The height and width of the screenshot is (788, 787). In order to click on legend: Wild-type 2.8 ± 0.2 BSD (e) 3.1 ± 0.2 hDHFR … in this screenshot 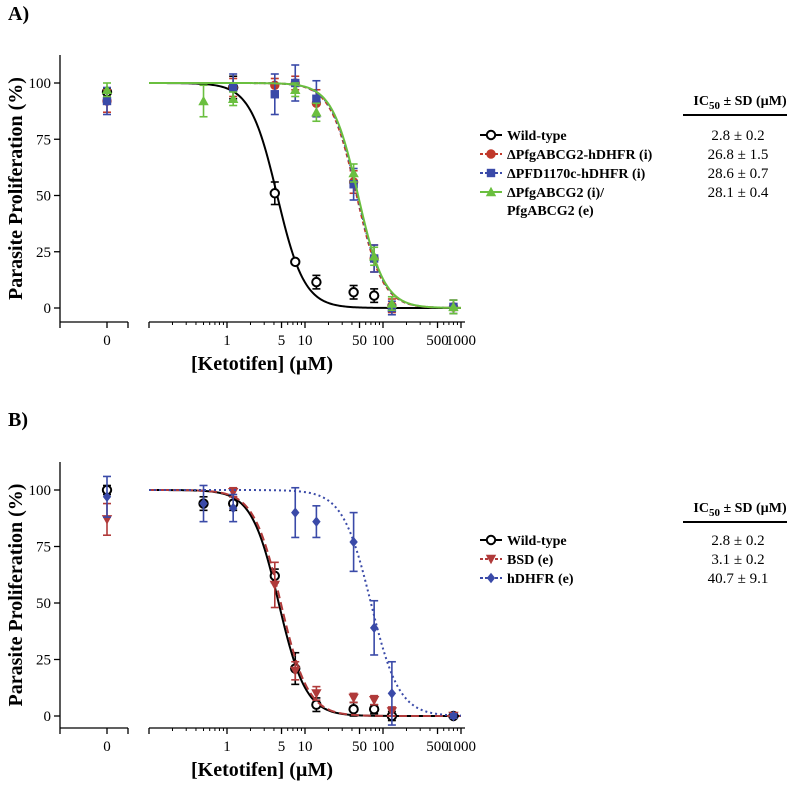, I will do `click(624, 560)`.